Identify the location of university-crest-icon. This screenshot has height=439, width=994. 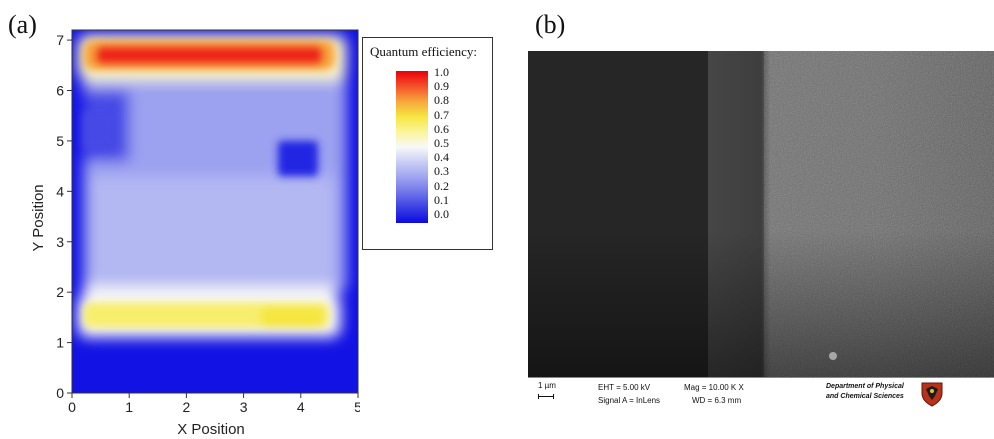
(932, 394).